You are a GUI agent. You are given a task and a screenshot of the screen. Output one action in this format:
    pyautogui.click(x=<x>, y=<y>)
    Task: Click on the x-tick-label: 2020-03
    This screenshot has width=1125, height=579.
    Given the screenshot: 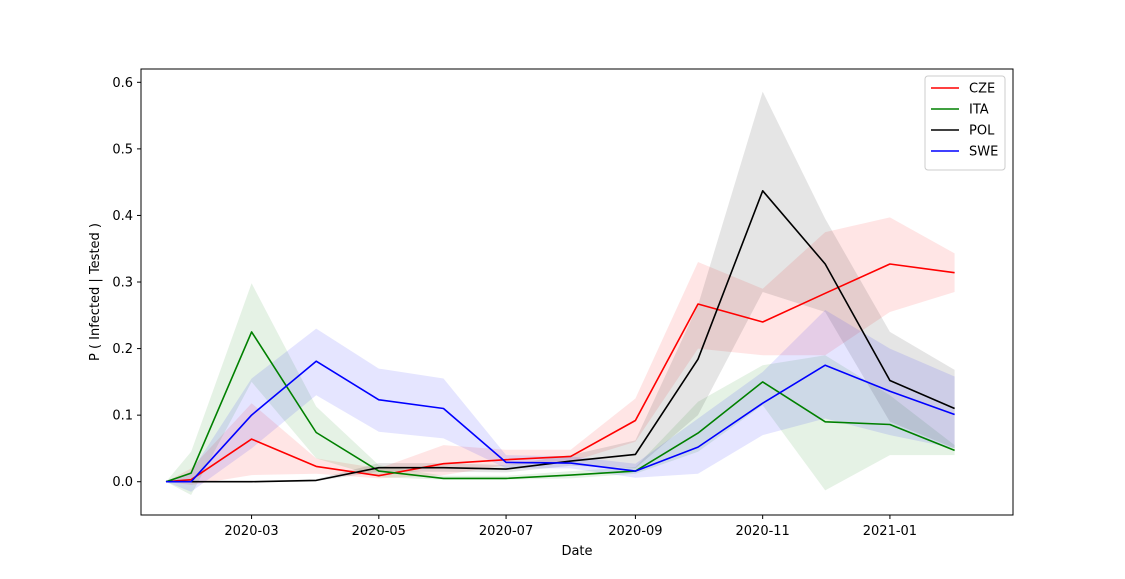 What is the action you would take?
    pyautogui.click(x=251, y=531)
    